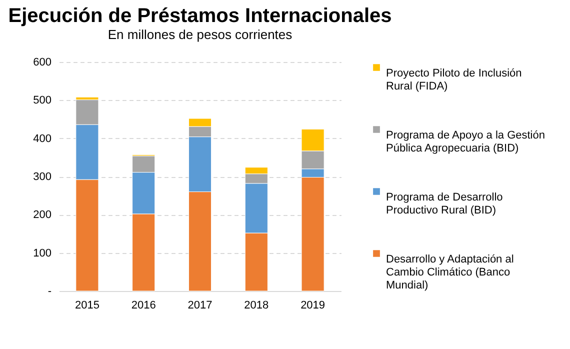  What do you see at coordinates (465, 142) in the screenshot?
I see `legend-label: Programa de Apoyo a la Gestión Pública Agropecuaria (BID)` at bounding box center [465, 142].